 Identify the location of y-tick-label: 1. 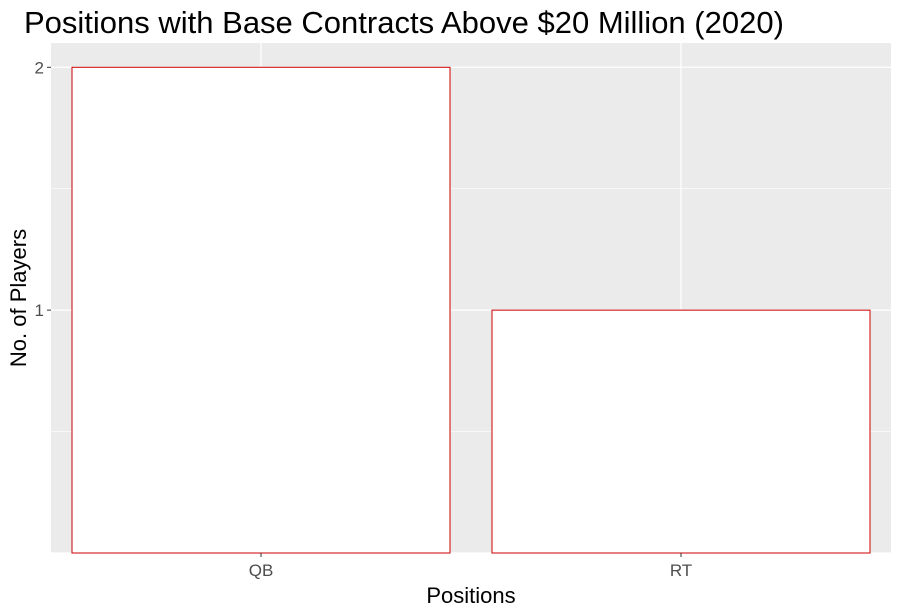
(39, 310).